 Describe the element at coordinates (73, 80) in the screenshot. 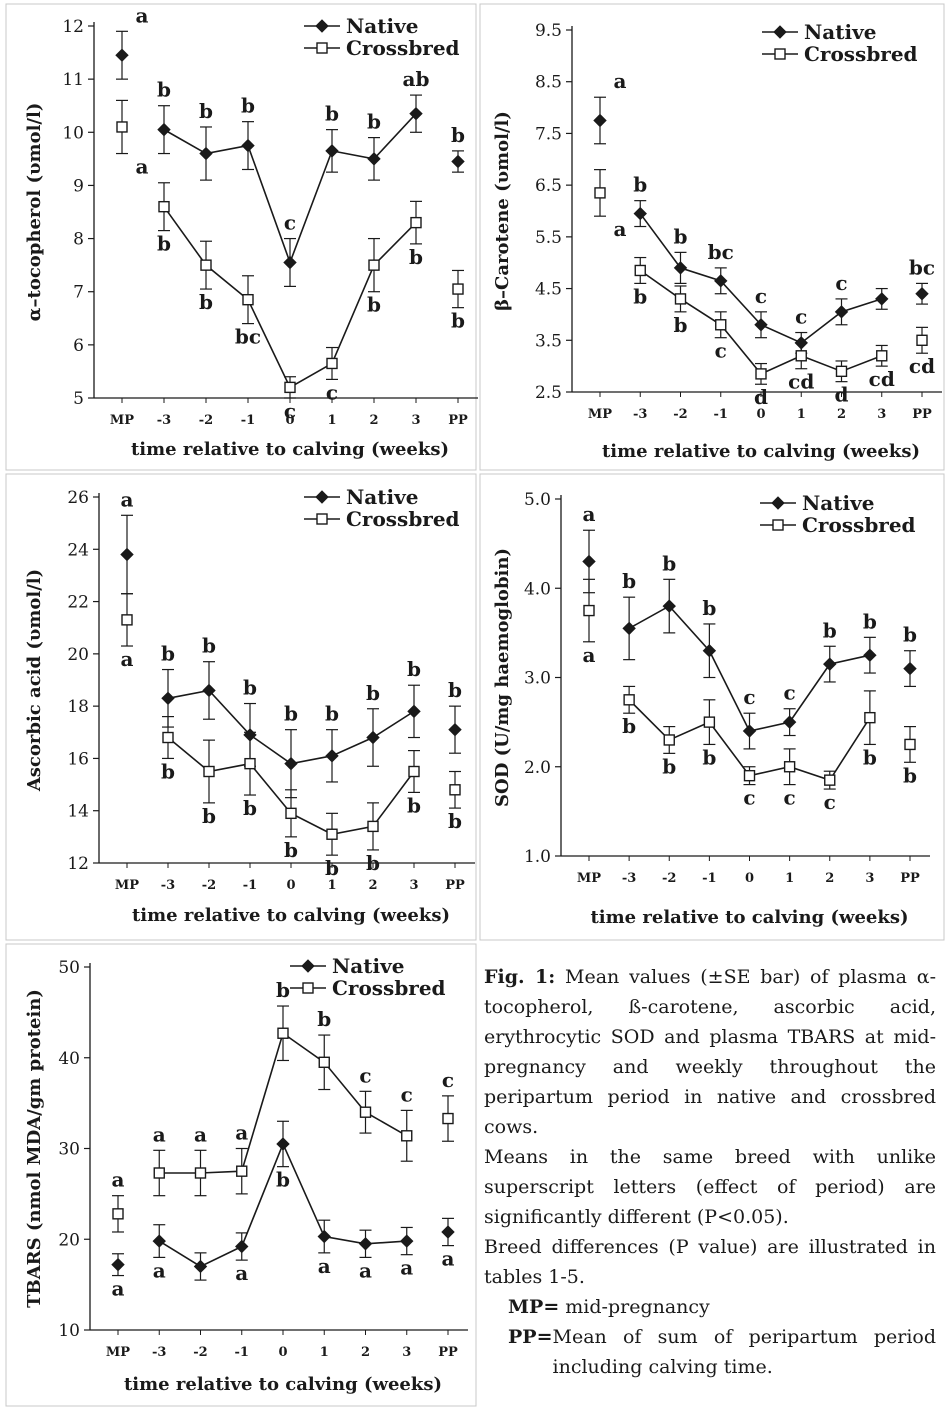

I see `y-tick-label: 11` at that location.